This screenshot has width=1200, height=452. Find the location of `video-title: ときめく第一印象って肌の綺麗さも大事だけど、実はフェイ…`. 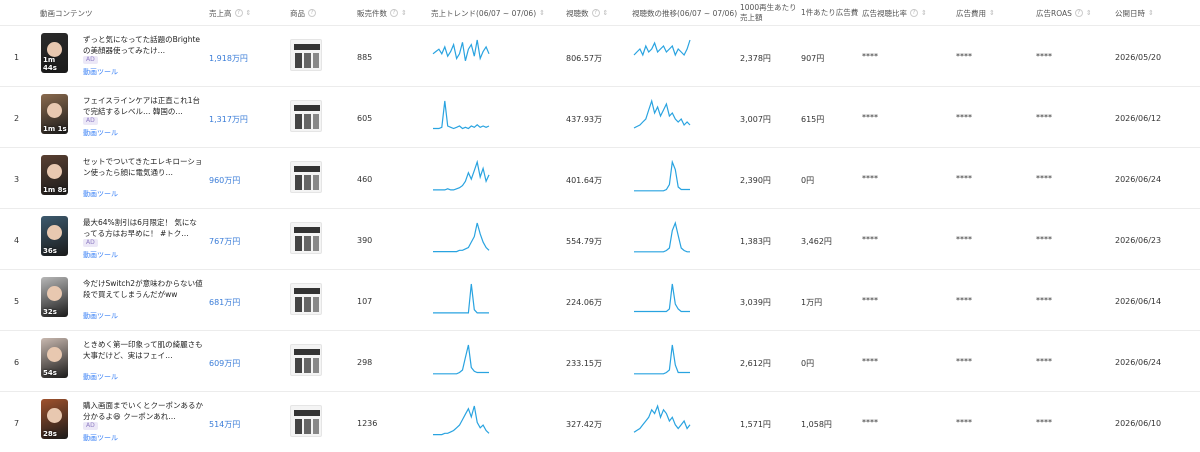

video-title: ときめく第一印象って肌の綺麗さも大事だけど、実はフェイ… is located at coordinates (143, 350).